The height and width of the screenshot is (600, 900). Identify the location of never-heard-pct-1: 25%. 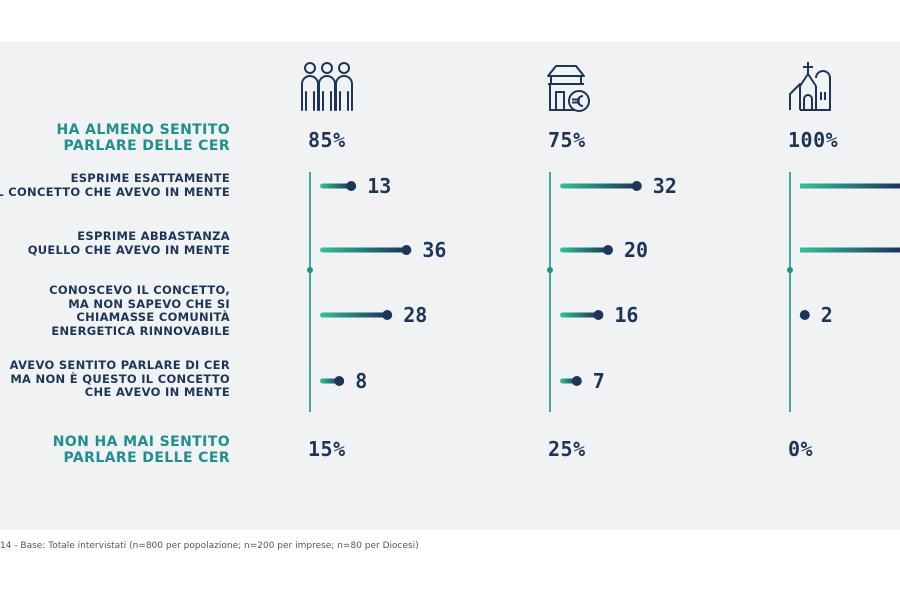
(567, 449).